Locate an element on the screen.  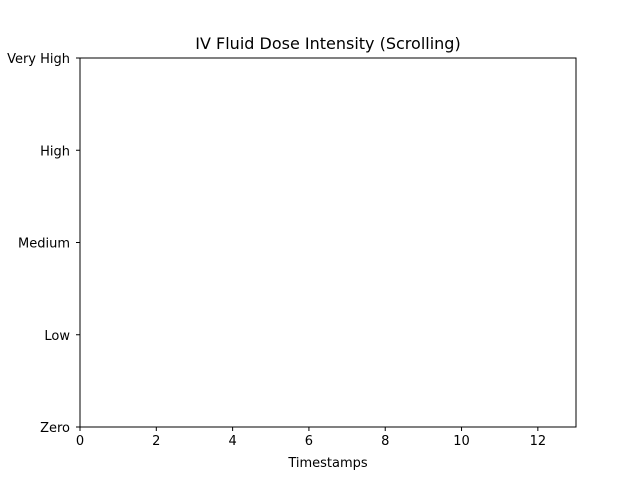
y-axis-ticks: Zero Low Medium High Very High is located at coordinates (43, 244).